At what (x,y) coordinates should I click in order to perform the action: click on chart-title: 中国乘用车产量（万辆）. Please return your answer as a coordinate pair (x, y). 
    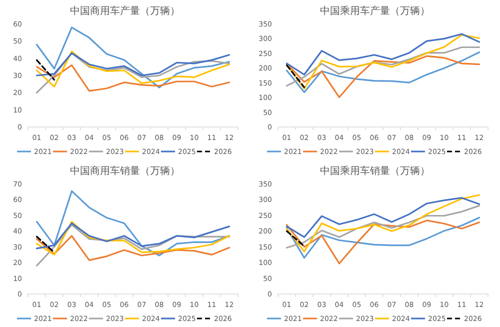
    Looking at the image, I should click on (375, 11).